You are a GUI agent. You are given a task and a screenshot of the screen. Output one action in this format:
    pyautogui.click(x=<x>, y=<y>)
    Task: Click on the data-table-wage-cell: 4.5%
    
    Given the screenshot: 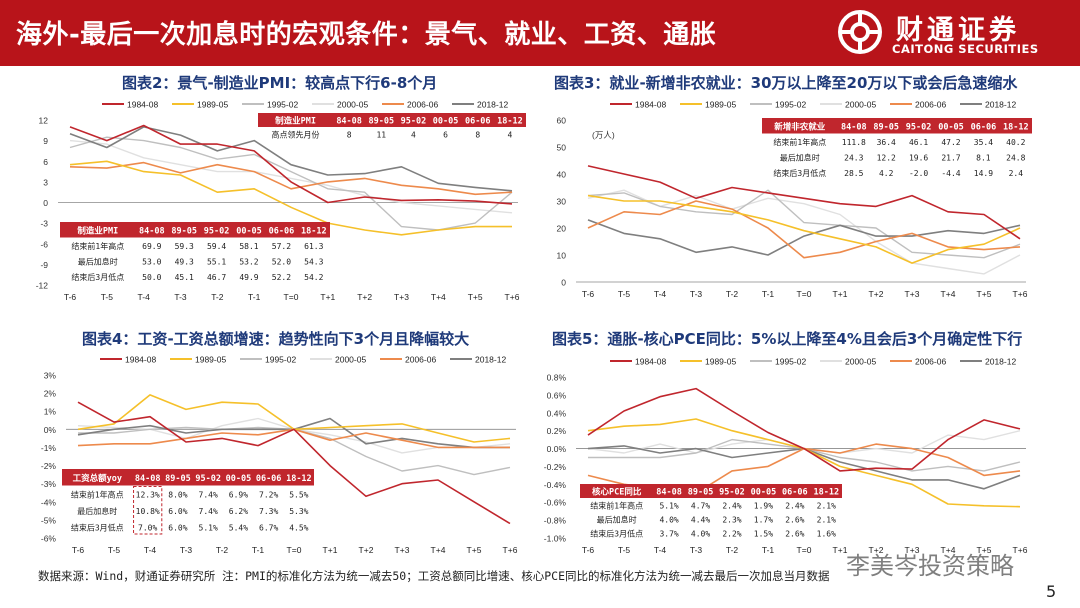 What is the action you would take?
    pyautogui.click(x=298, y=527)
    